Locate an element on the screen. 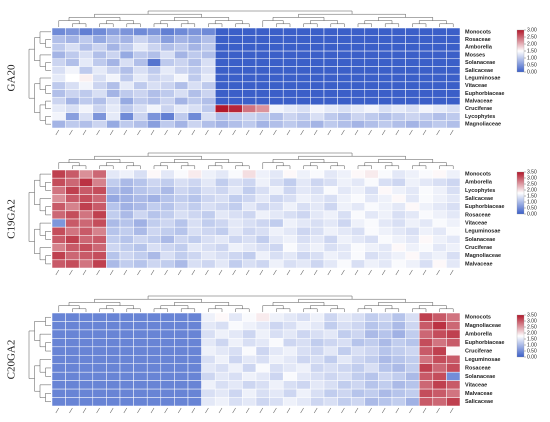 Image resolution: width=550 pixels, height=422 pixels. row-label: Leguminosae is located at coordinates (482, 360).